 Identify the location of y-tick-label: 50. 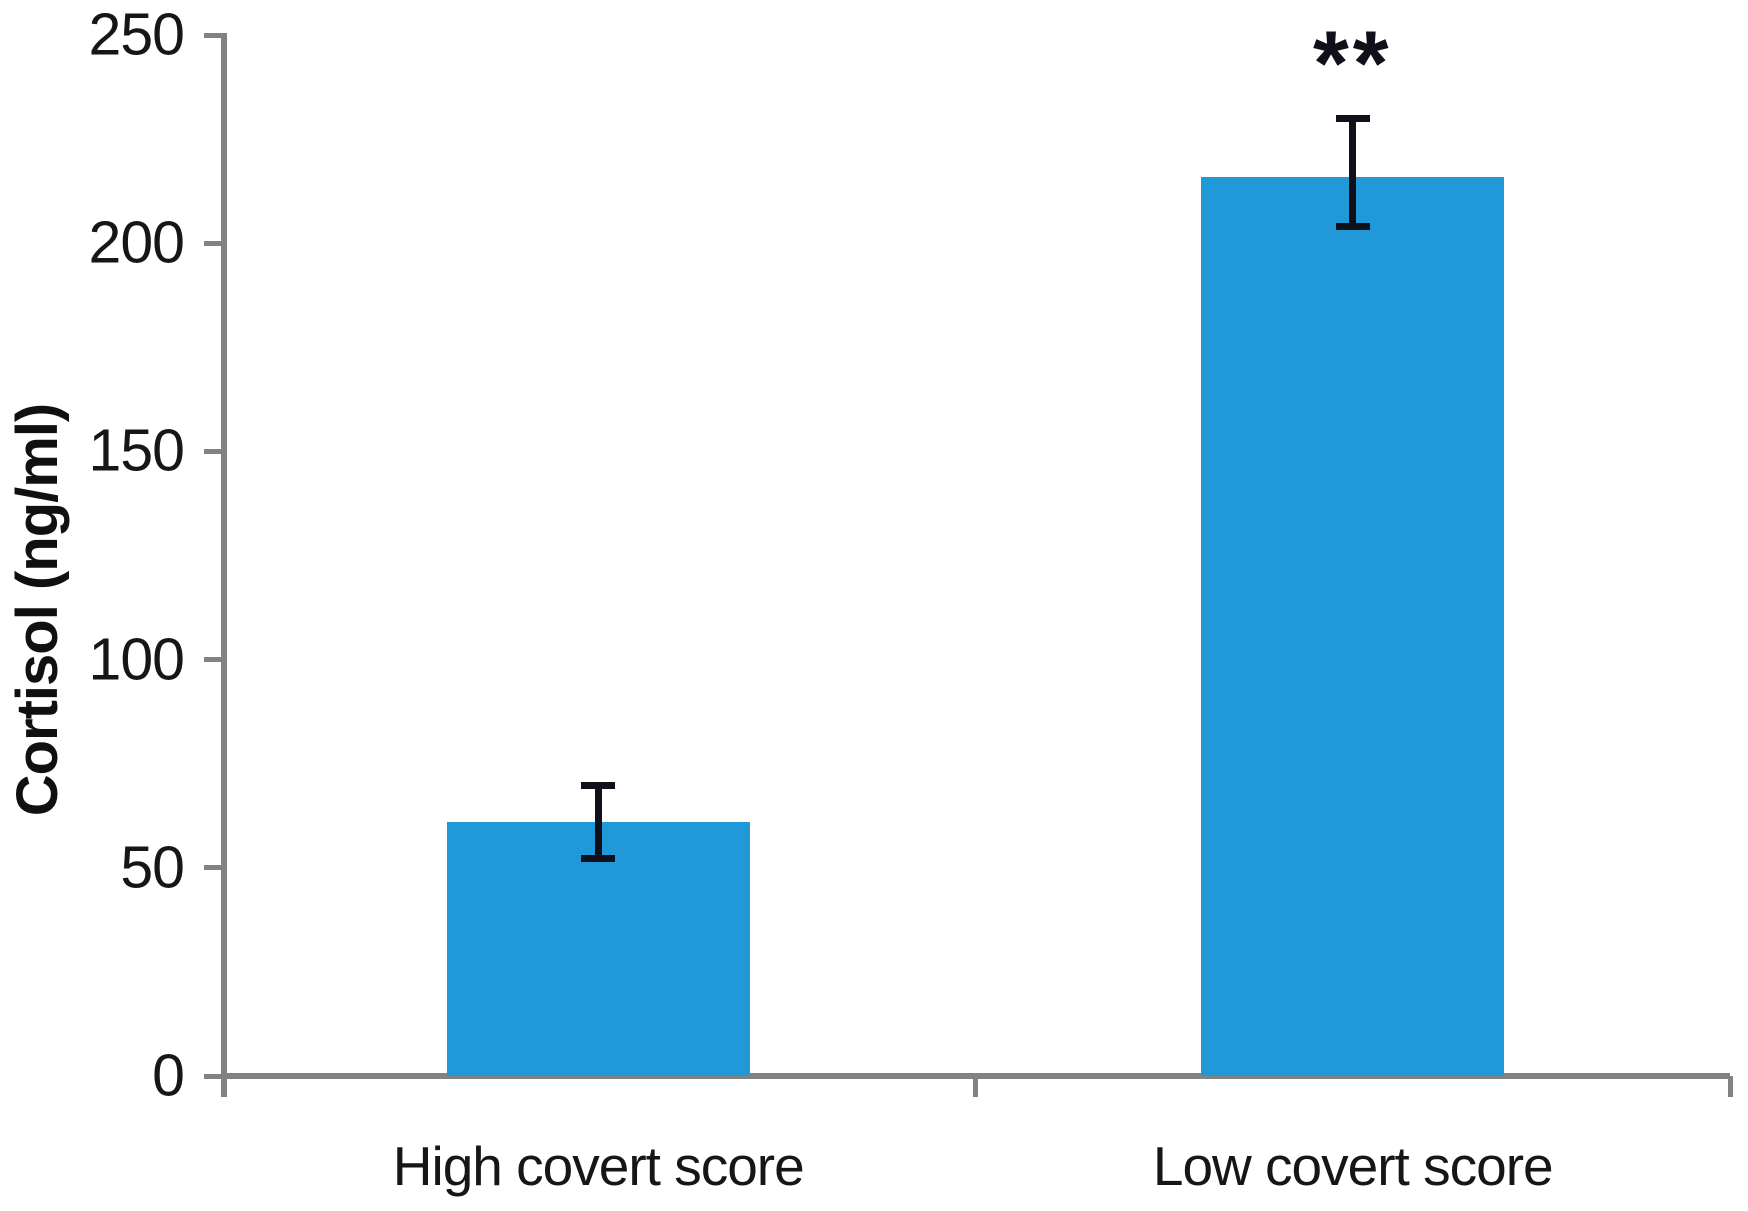
(152, 867).